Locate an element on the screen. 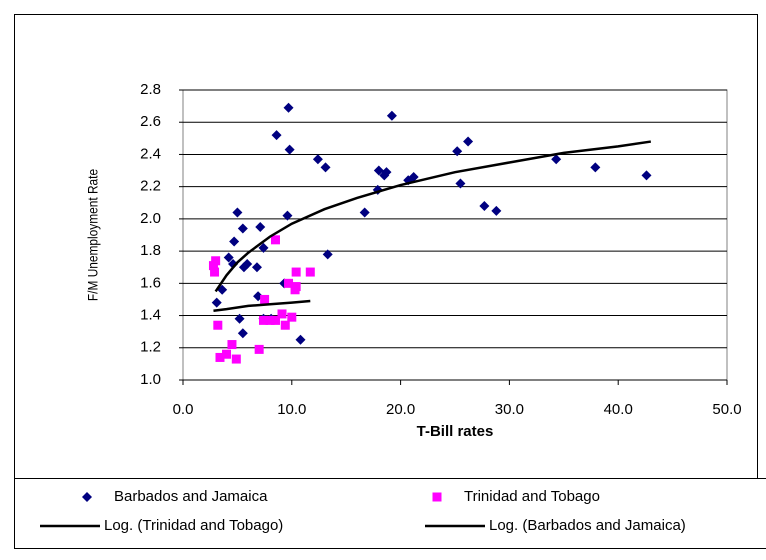  legend-label: Barbados and Jamaica is located at coordinates (191, 496).